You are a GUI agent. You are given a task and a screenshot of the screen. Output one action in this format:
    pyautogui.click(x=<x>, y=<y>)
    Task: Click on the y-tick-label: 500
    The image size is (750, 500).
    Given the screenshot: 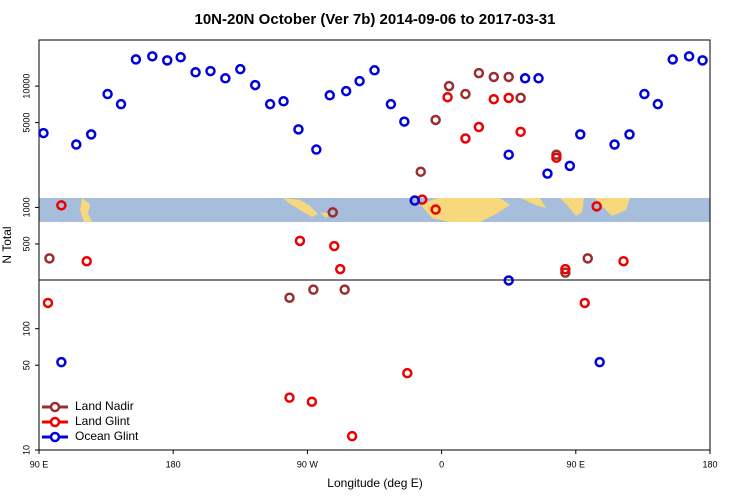 What is the action you would take?
    pyautogui.click(x=26, y=243)
    